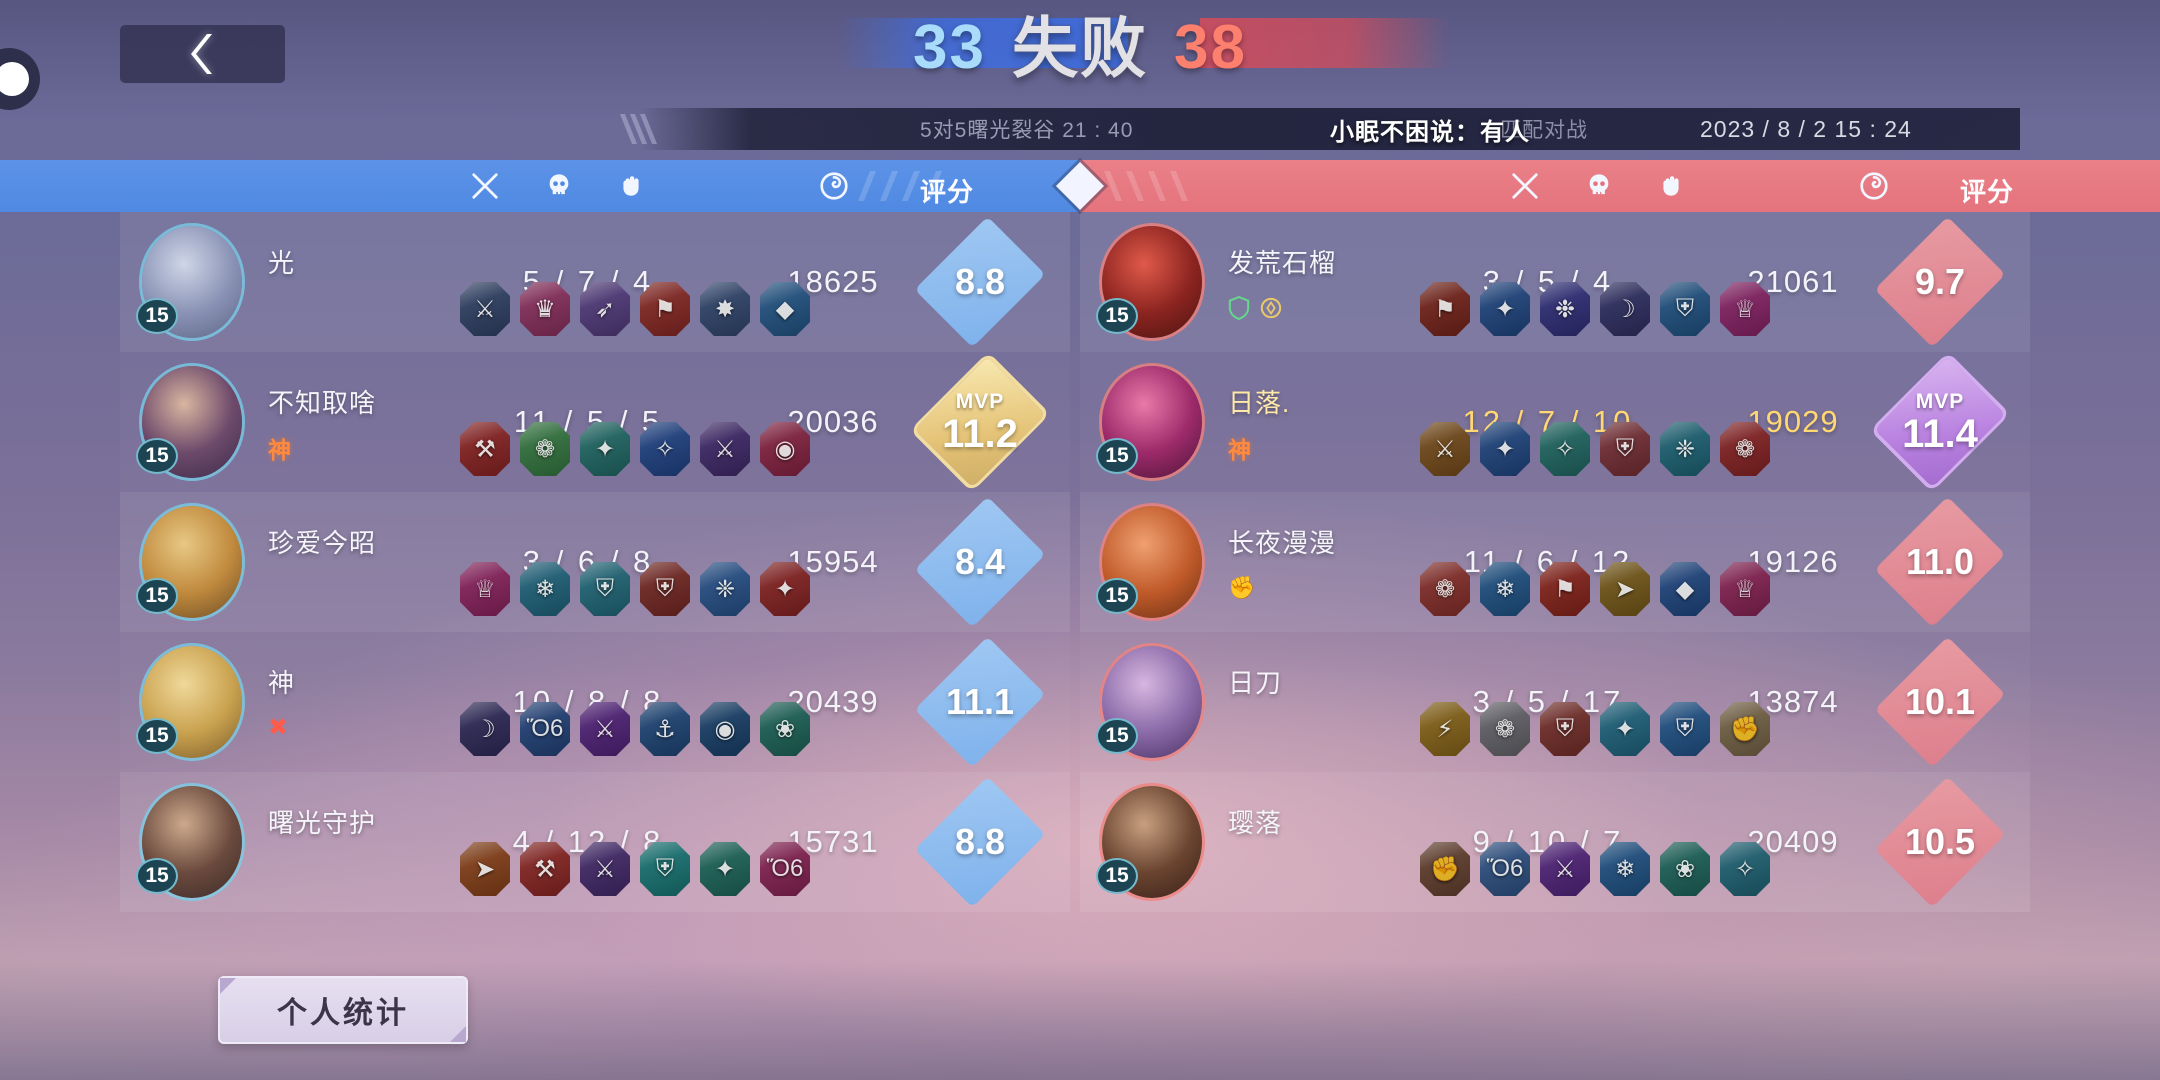  What do you see at coordinates (343, 1010) in the screenshot?
I see `personal-stats-button: 个人统计` at bounding box center [343, 1010].